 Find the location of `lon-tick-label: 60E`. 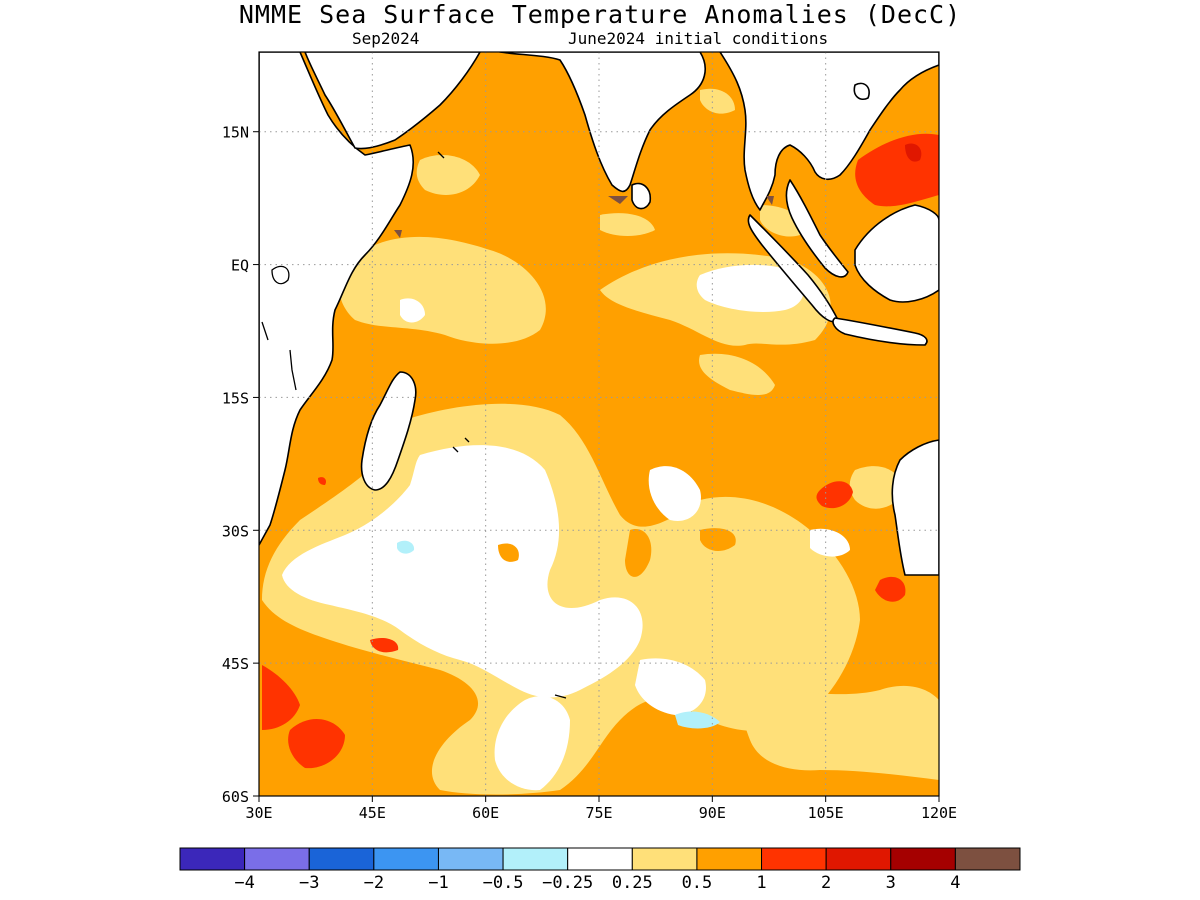

lon-tick-label: 60E is located at coordinates (485, 813).